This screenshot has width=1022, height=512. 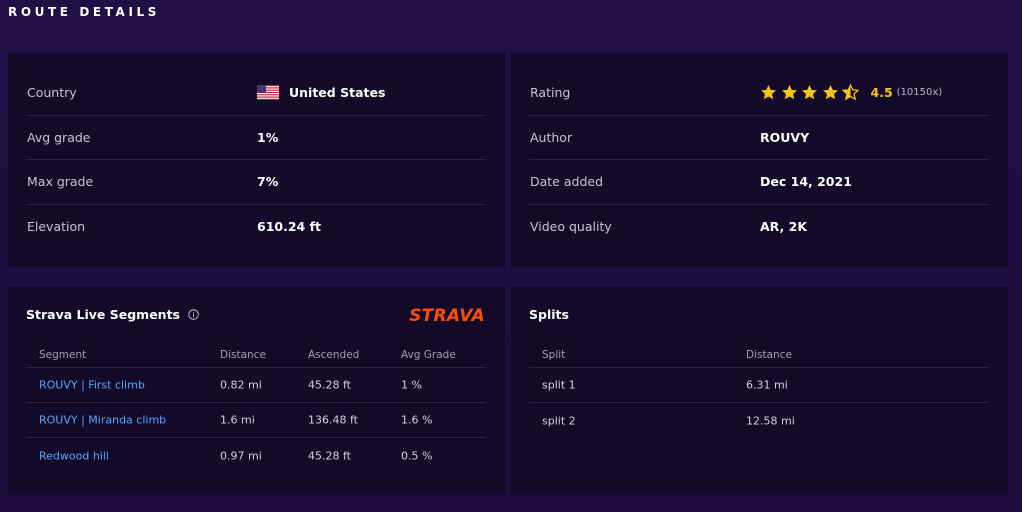 I want to click on split-distance: 12.58 mi, so click(x=770, y=420).